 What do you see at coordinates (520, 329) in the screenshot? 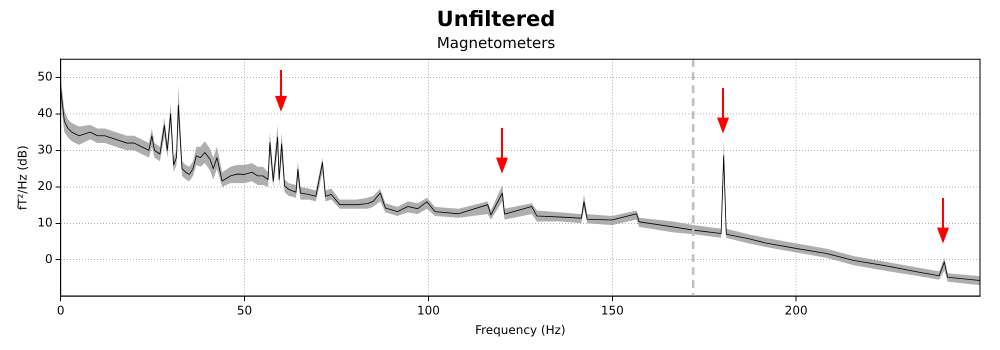
I see `x-axis-title: Frequency (Hz)` at bounding box center [520, 329].